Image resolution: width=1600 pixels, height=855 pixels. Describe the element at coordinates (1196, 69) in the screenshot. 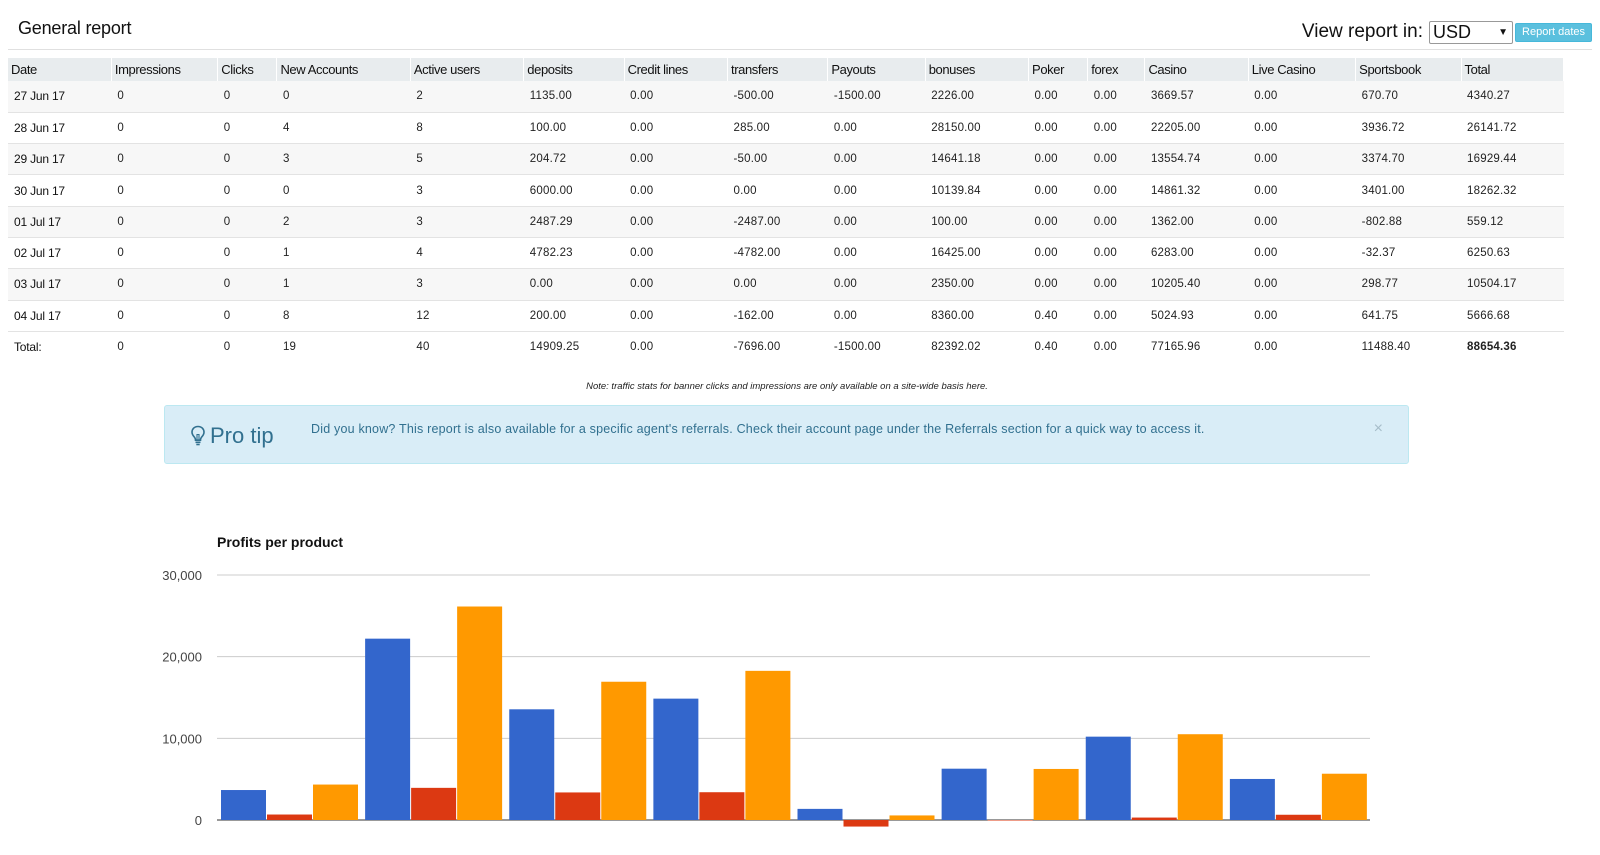

I see `column-header: Casino` at that location.